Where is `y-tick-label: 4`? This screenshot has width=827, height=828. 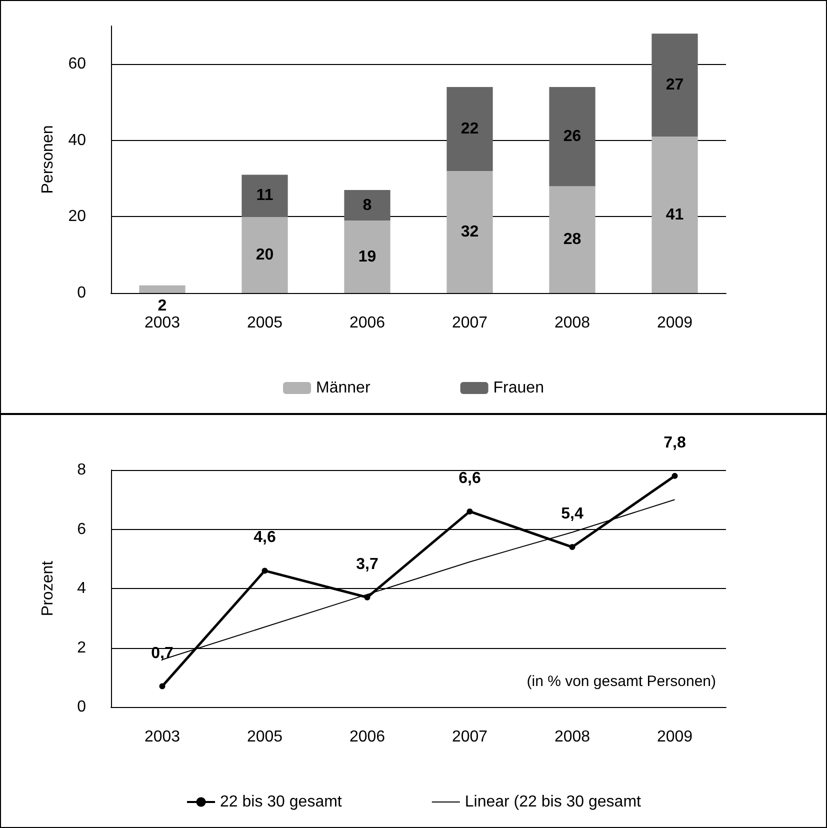 y-tick-label: 4 is located at coordinates (81, 588).